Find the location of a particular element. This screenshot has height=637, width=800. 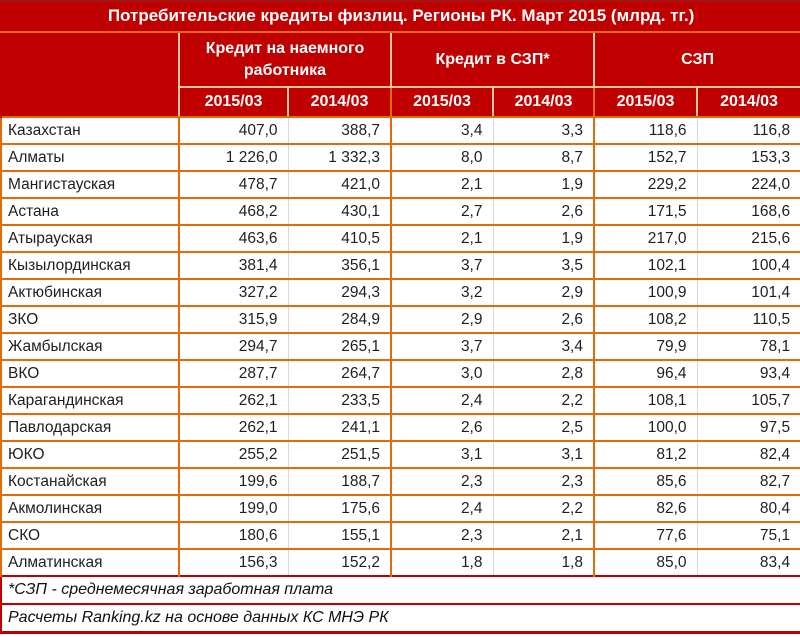

table-row: Казахстан 407,0 388,7 3,4 3,3 118,6 116,8 is located at coordinates (400, 130).